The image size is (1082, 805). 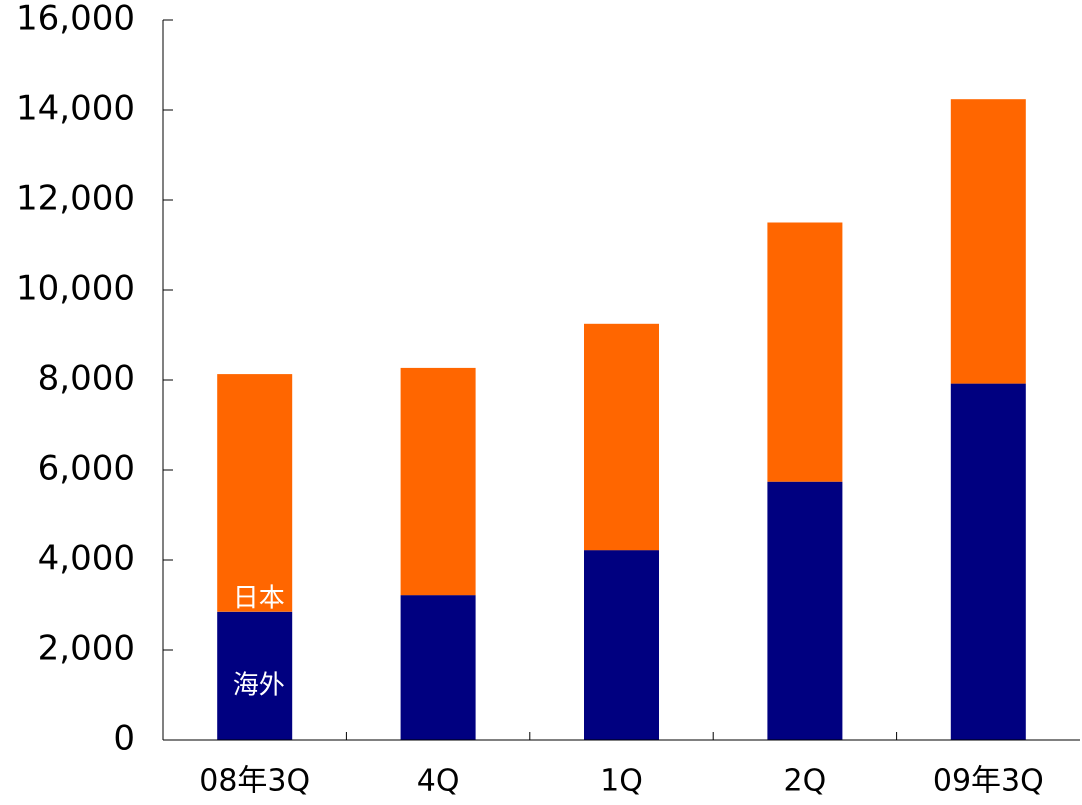 I want to click on y-tick-label: 8,000, so click(x=86, y=379).